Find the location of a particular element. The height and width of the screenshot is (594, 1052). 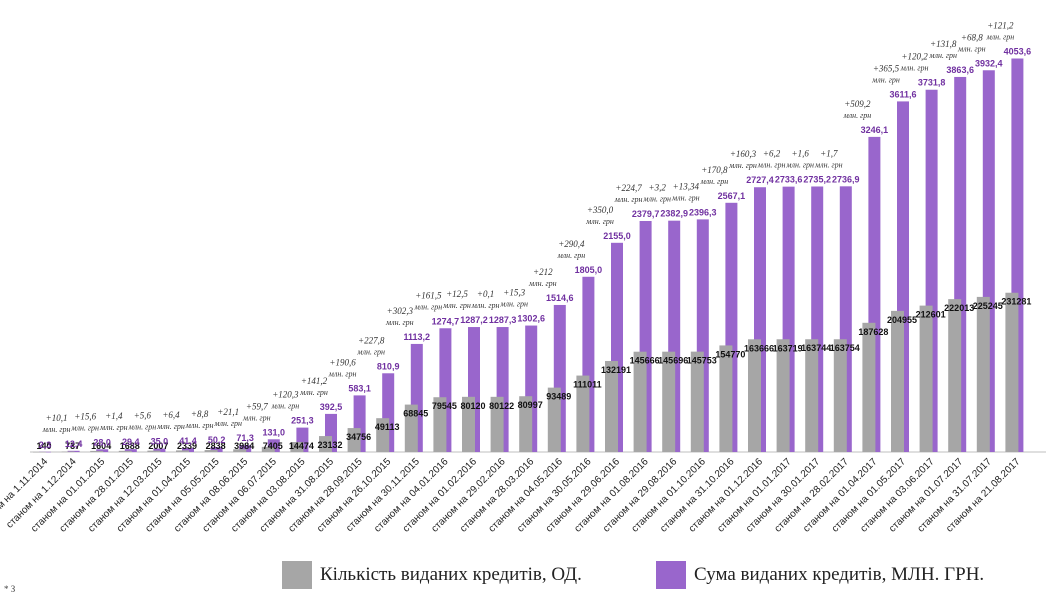

count-data-label: 1604 is located at coordinates (101, 446).